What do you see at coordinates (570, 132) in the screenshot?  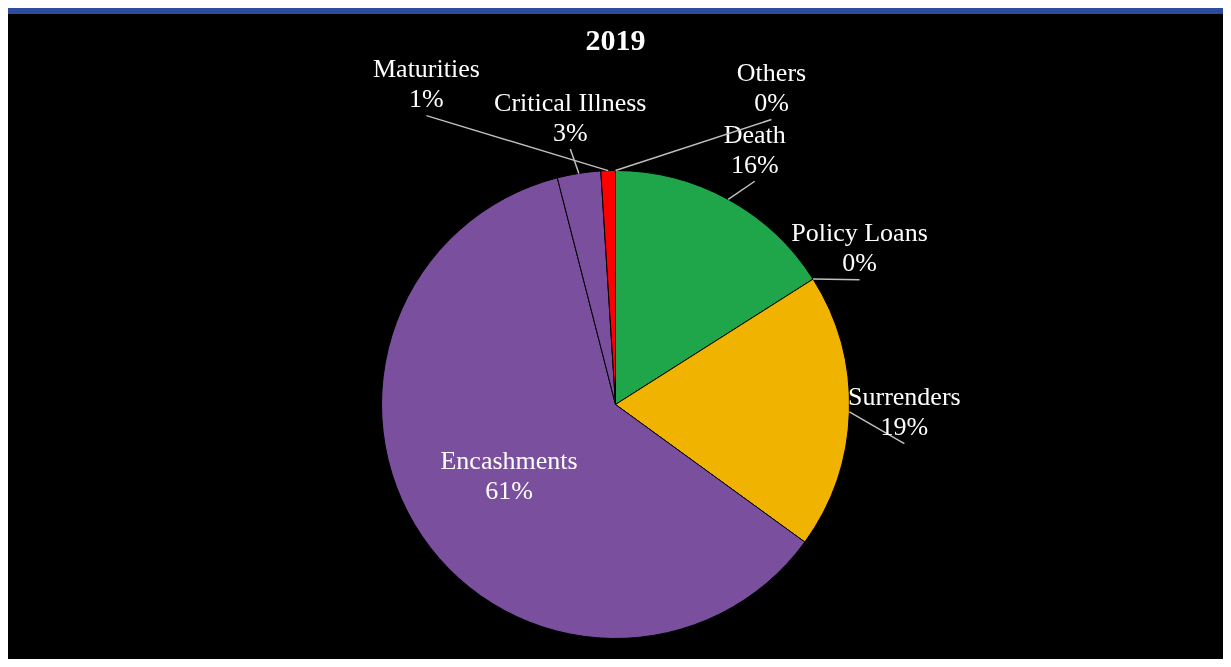 I see `data-label: 3%` at bounding box center [570, 132].